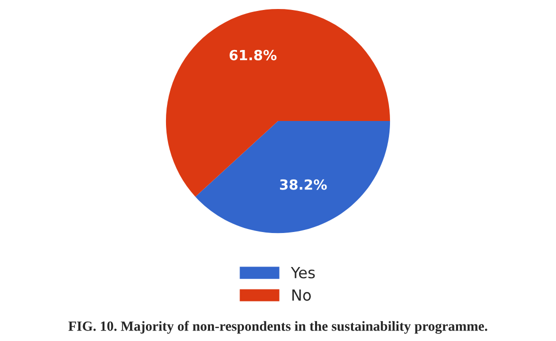 This screenshot has width=556, height=341. What do you see at coordinates (278, 327) in the screenshot?
I see `text: FIG. 10. Majority of non-respondents in the sustainability programme.` at bounding box center [278, 327].